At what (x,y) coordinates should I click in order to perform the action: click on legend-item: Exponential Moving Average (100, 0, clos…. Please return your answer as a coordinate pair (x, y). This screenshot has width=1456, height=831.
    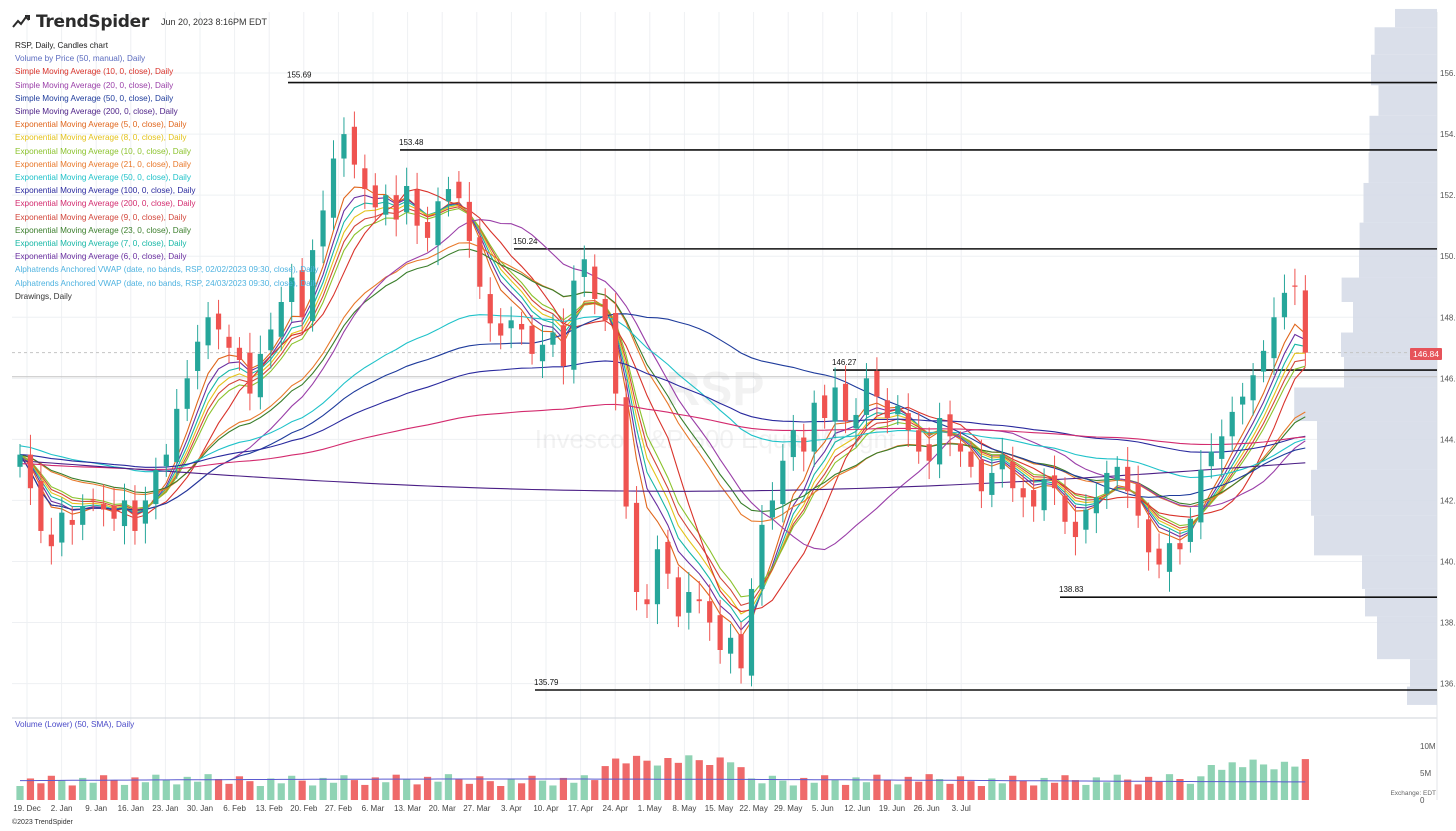
    Looking at the image, I should click on (105, 191).